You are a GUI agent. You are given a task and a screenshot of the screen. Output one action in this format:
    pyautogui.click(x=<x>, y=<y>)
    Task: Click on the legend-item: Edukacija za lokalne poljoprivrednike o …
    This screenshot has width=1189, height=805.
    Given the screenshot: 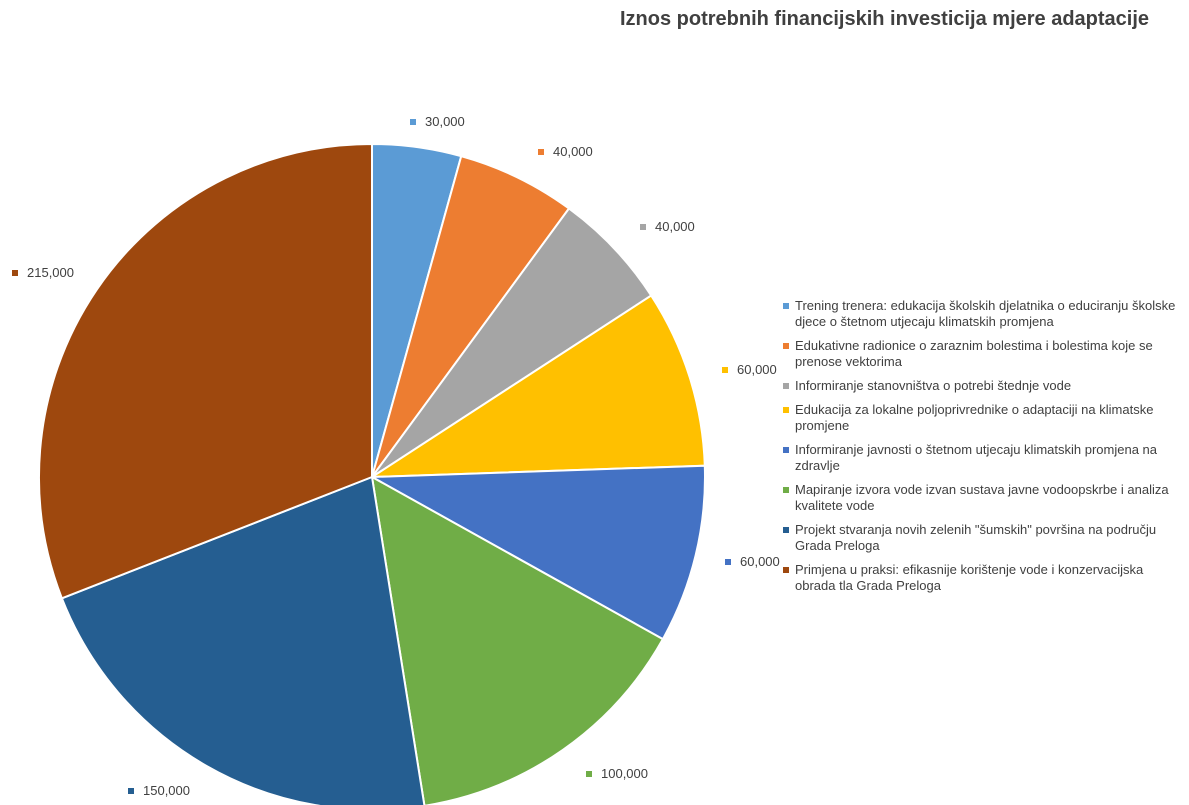 What is the action you would take?
    pyautogui.click(x=983, y=418)
    